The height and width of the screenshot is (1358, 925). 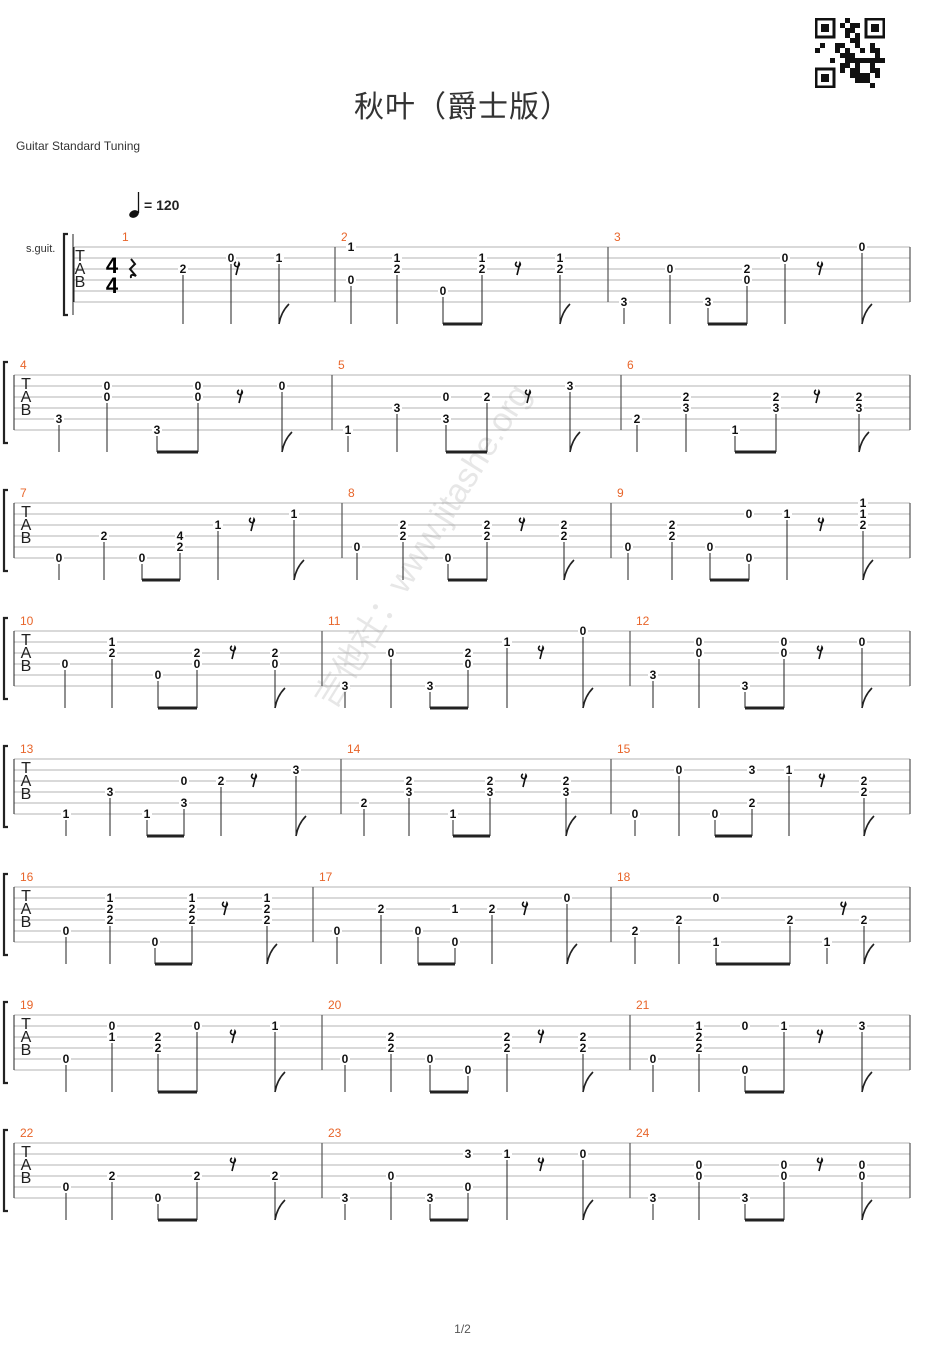 I want to click on measure-number: 3, so click(x=617, y=237).